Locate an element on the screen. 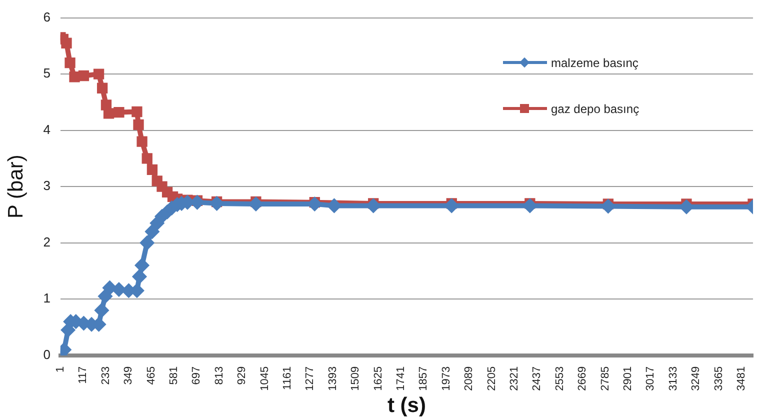 This screenshot has width=762, height=419. x-tick-label: 3365 is located at coordinates (718, 378).